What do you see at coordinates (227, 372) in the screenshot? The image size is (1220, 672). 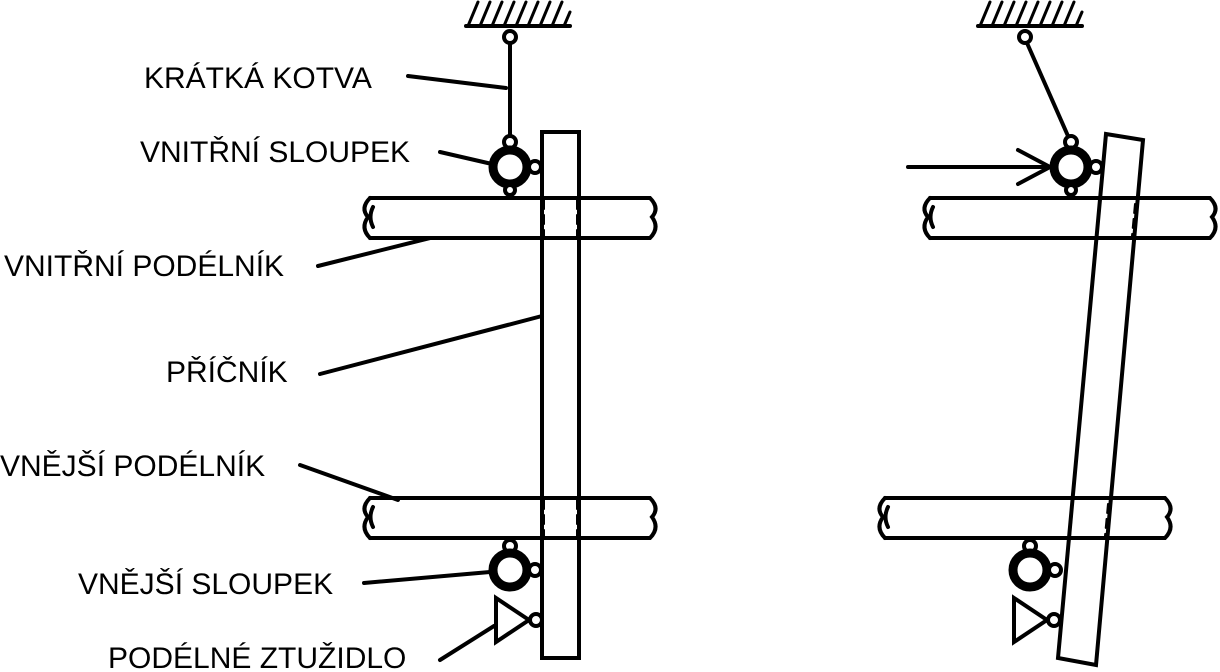 I see `label-pricnik: PŘÍČNÍK` at bounding box center [227, 372].